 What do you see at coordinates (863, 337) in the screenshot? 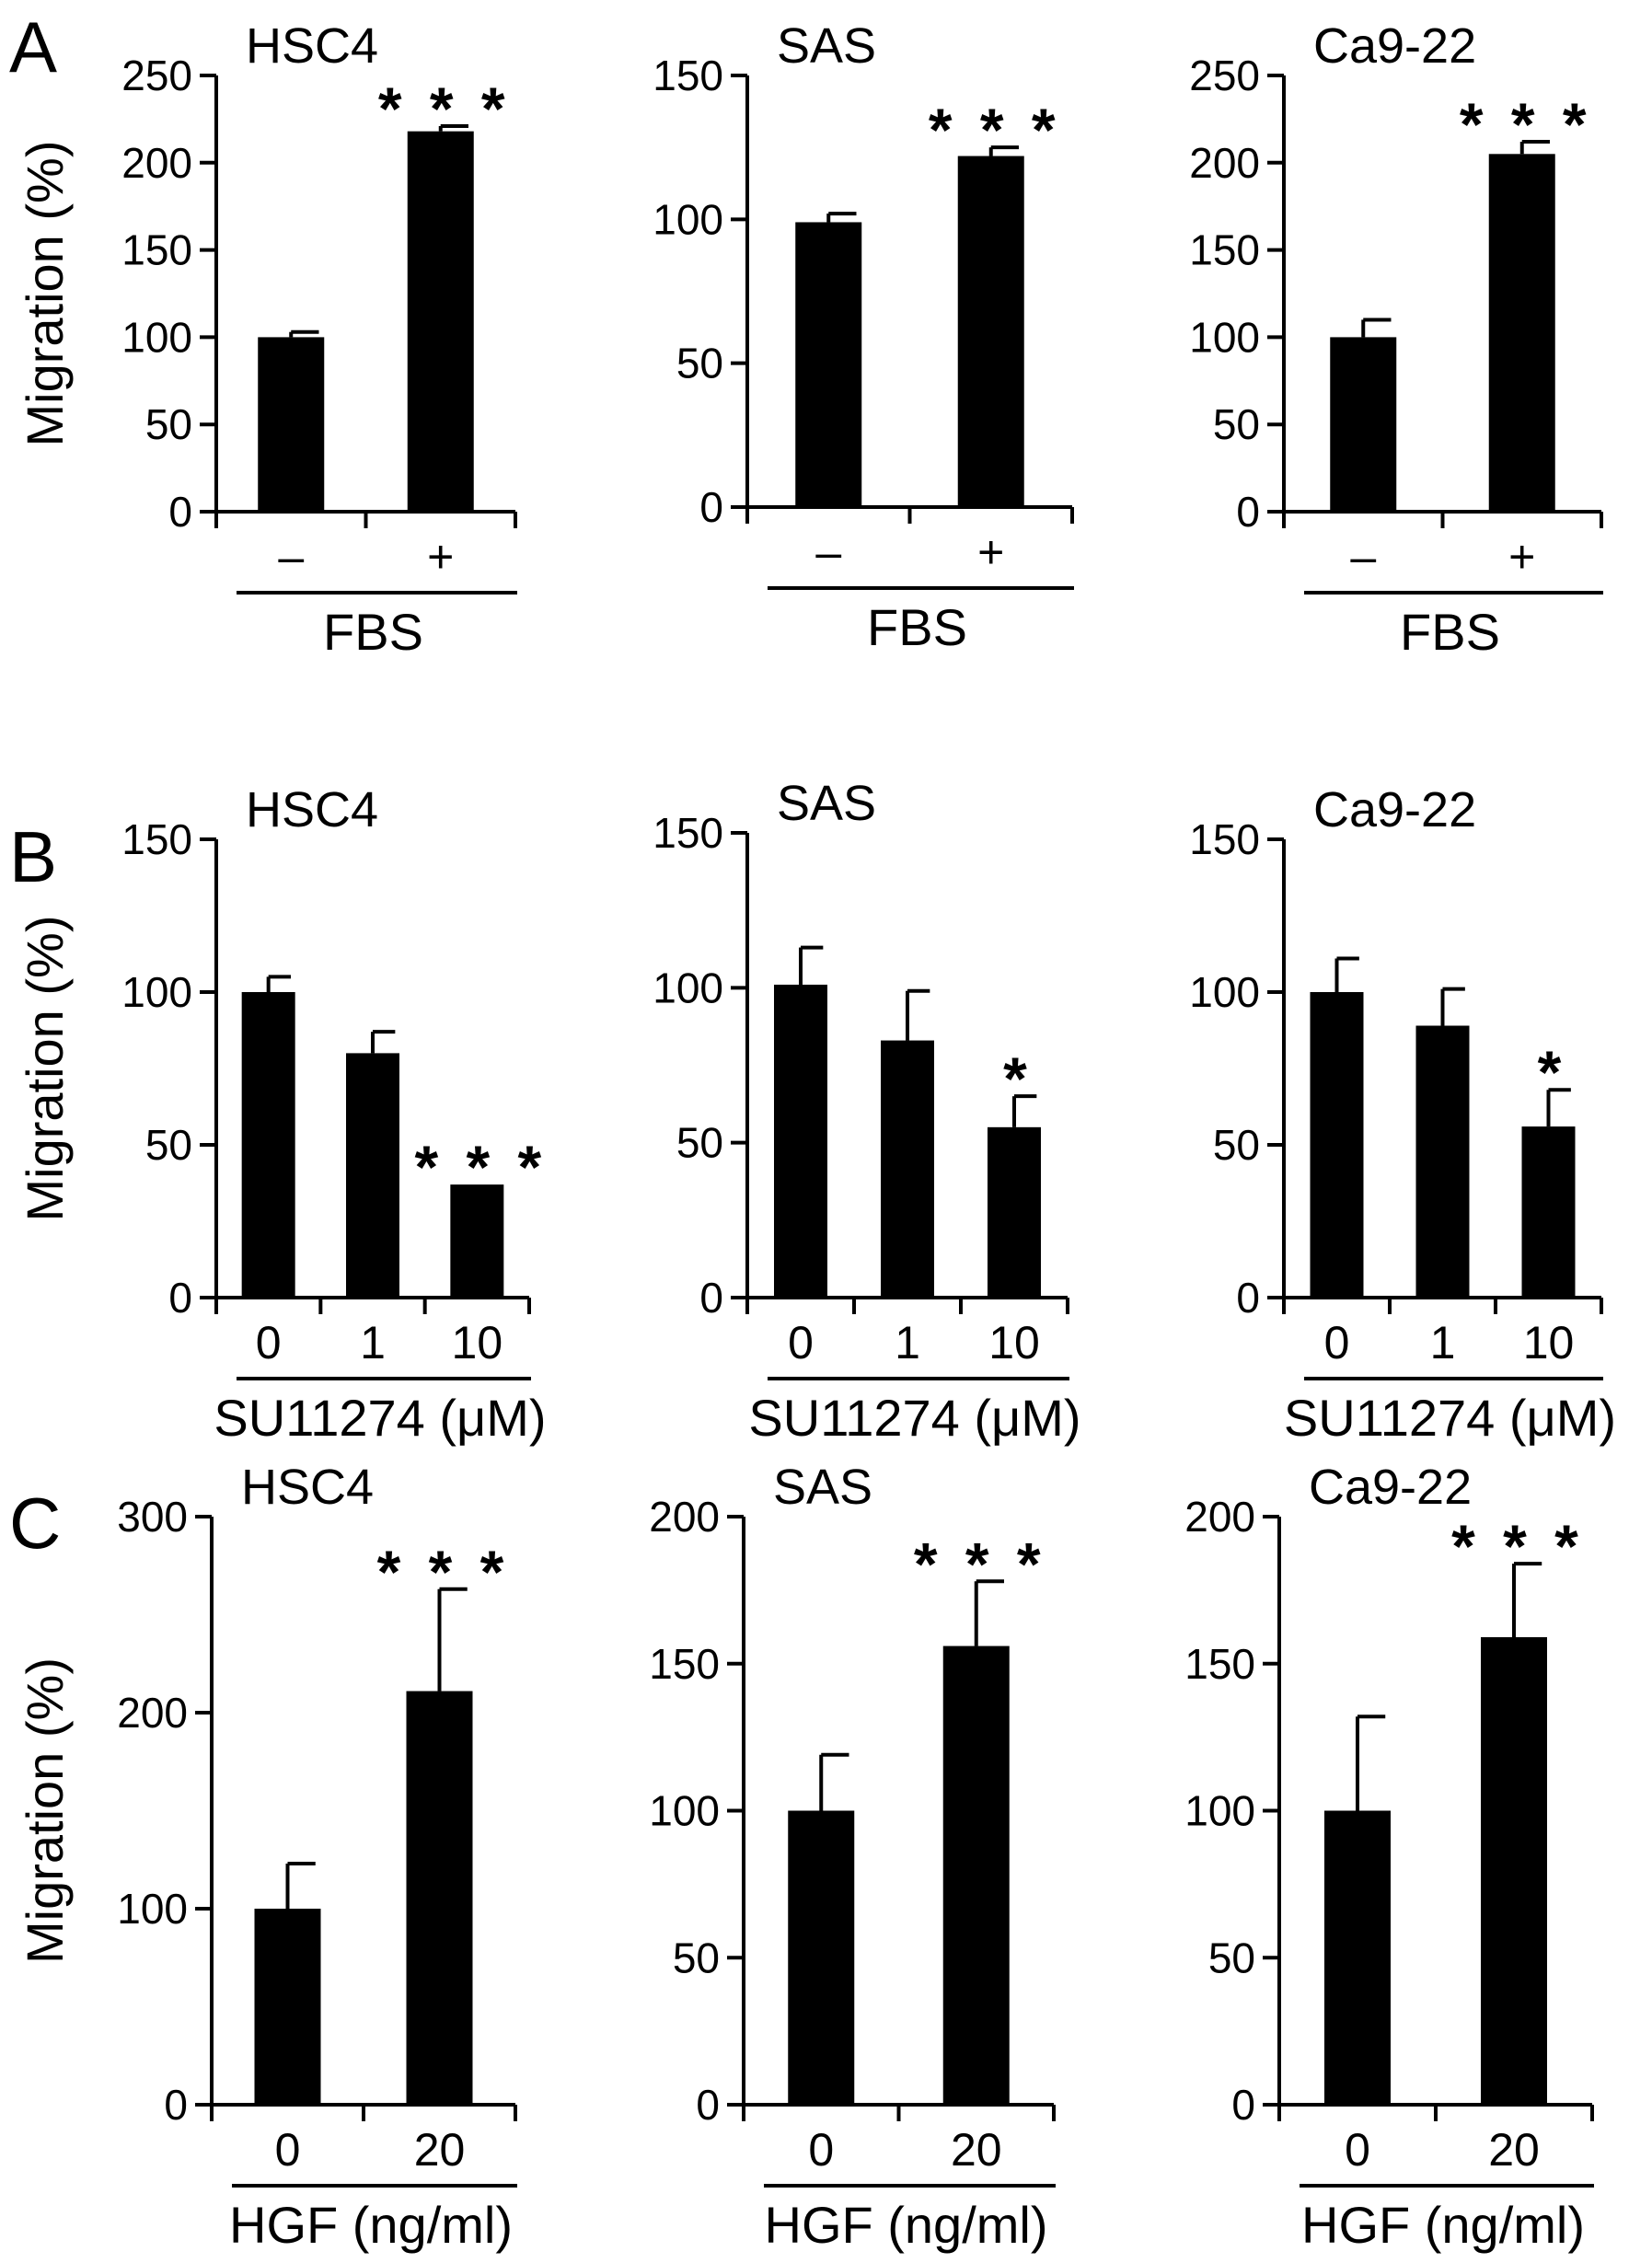
I see `chart-a-sas: SAS 0 50 100 150 – * * * +FBS` at bounding box center [863, 337].